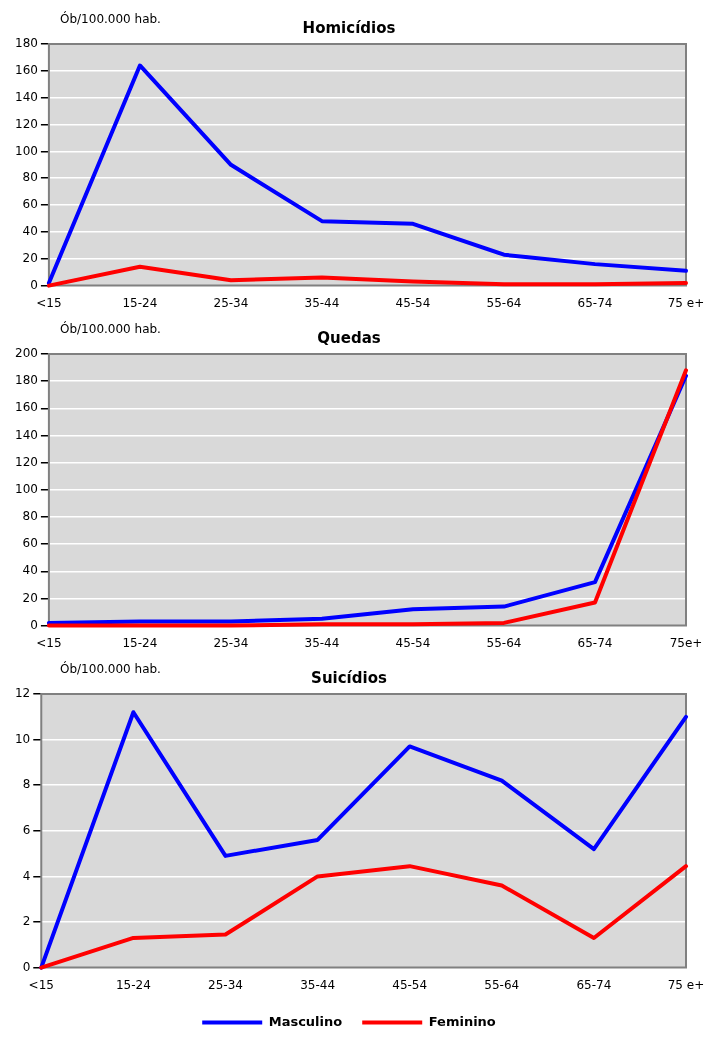 This screenshot has height=1063, width=715. Describe the element at coordinates (305, 1021) in the screenshot. I see `legend-label: Masculino` at that location.